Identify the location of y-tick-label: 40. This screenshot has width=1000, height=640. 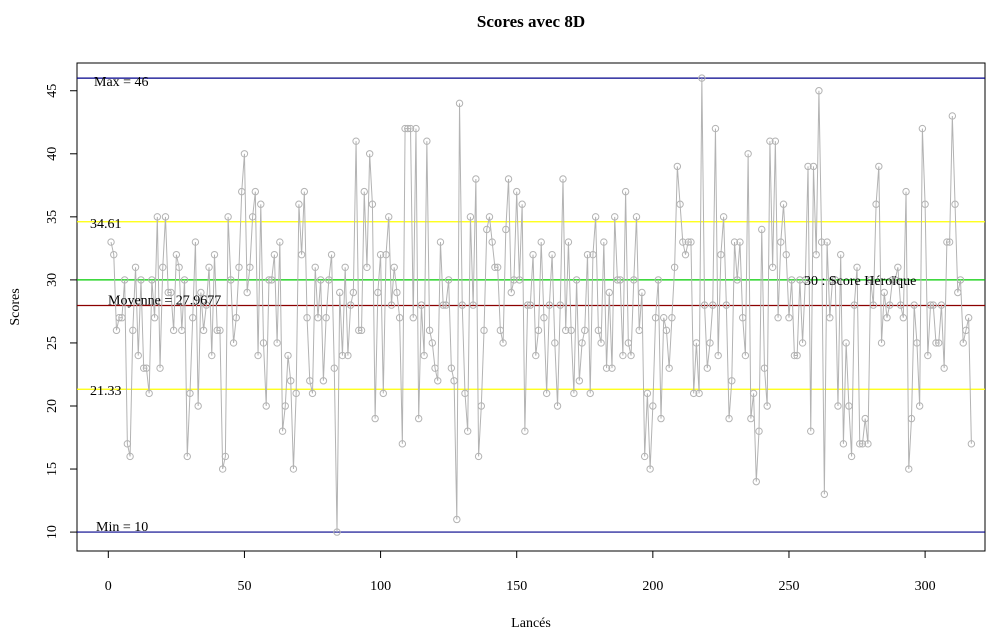
(52, 154).